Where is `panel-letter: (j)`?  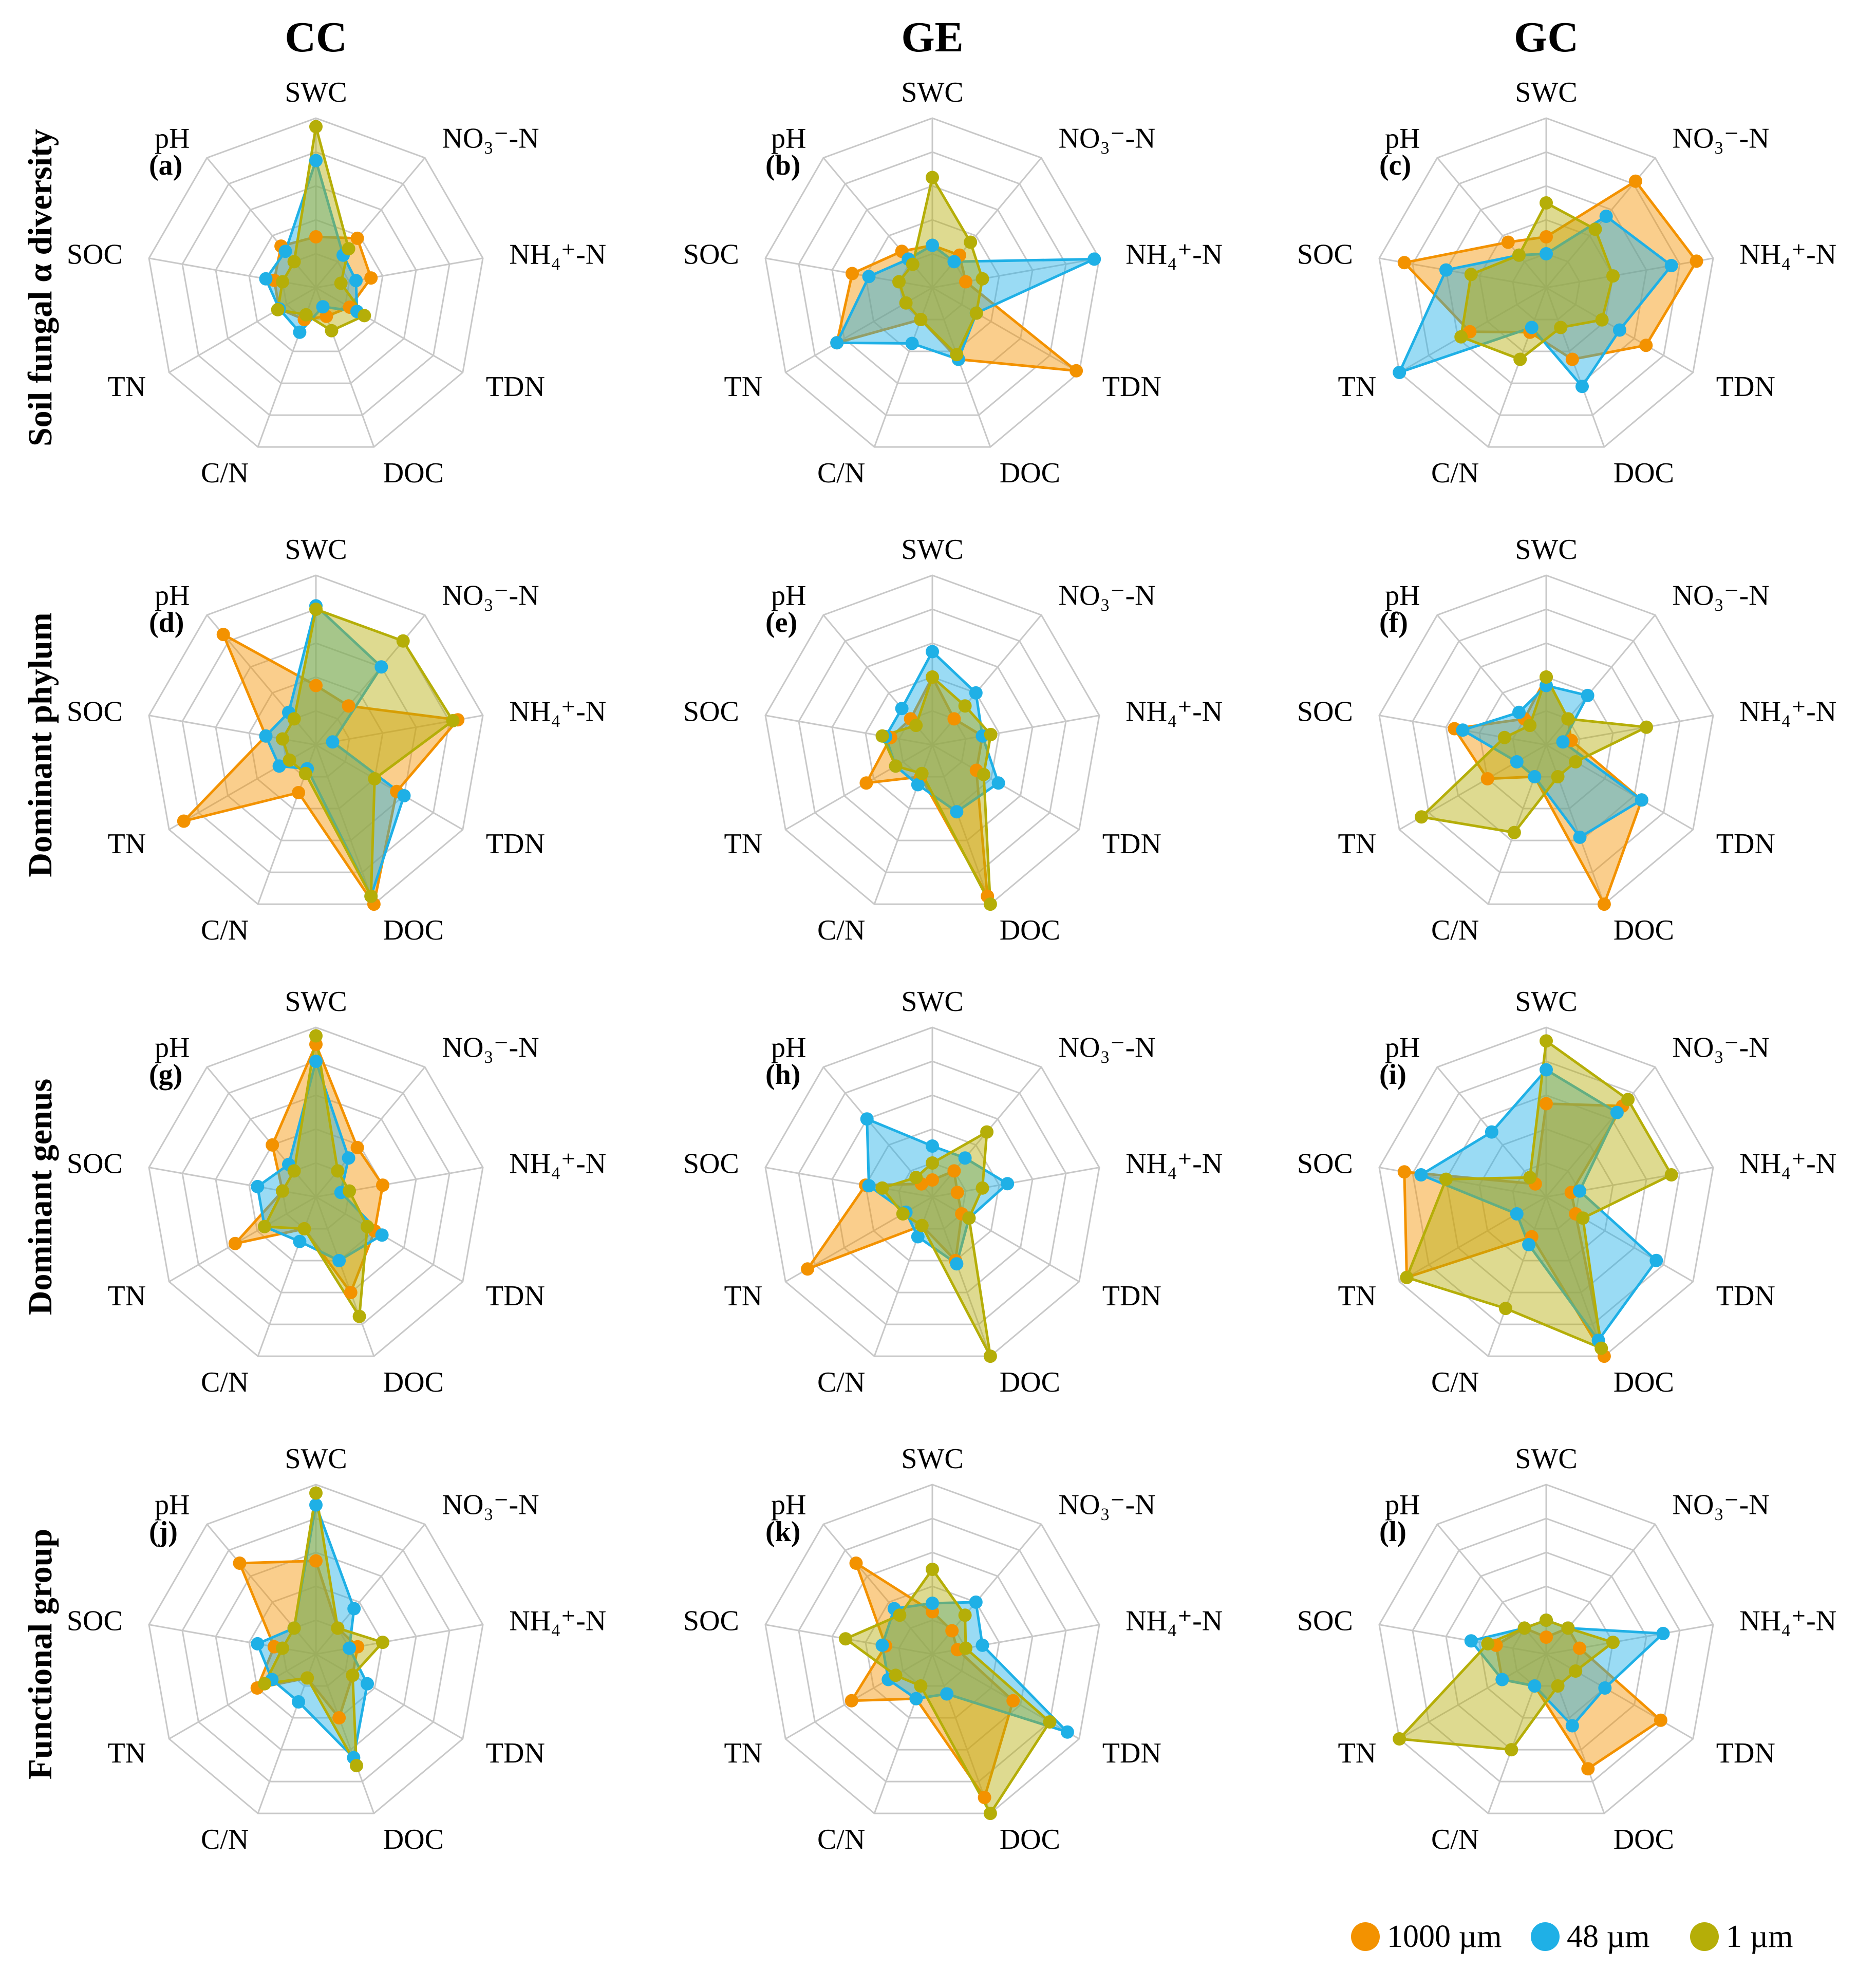 panel-letter: (j) is located at coordinates (163, 1532).